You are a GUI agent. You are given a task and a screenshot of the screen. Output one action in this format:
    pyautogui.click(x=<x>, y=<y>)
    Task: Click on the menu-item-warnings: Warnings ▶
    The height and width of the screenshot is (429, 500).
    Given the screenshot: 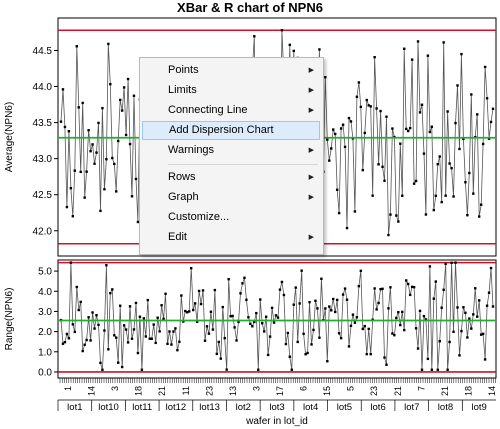 What is the action you would take?
    pyautogui.click(x=231, y=150)
    